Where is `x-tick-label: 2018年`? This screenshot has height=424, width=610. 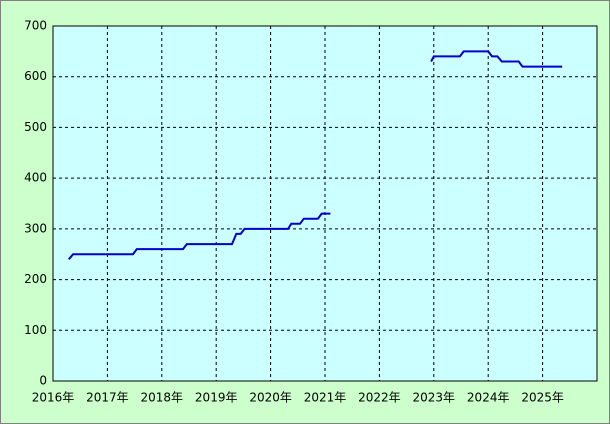 x-tick-label: 2018年 is located at coordinates (162, 398).